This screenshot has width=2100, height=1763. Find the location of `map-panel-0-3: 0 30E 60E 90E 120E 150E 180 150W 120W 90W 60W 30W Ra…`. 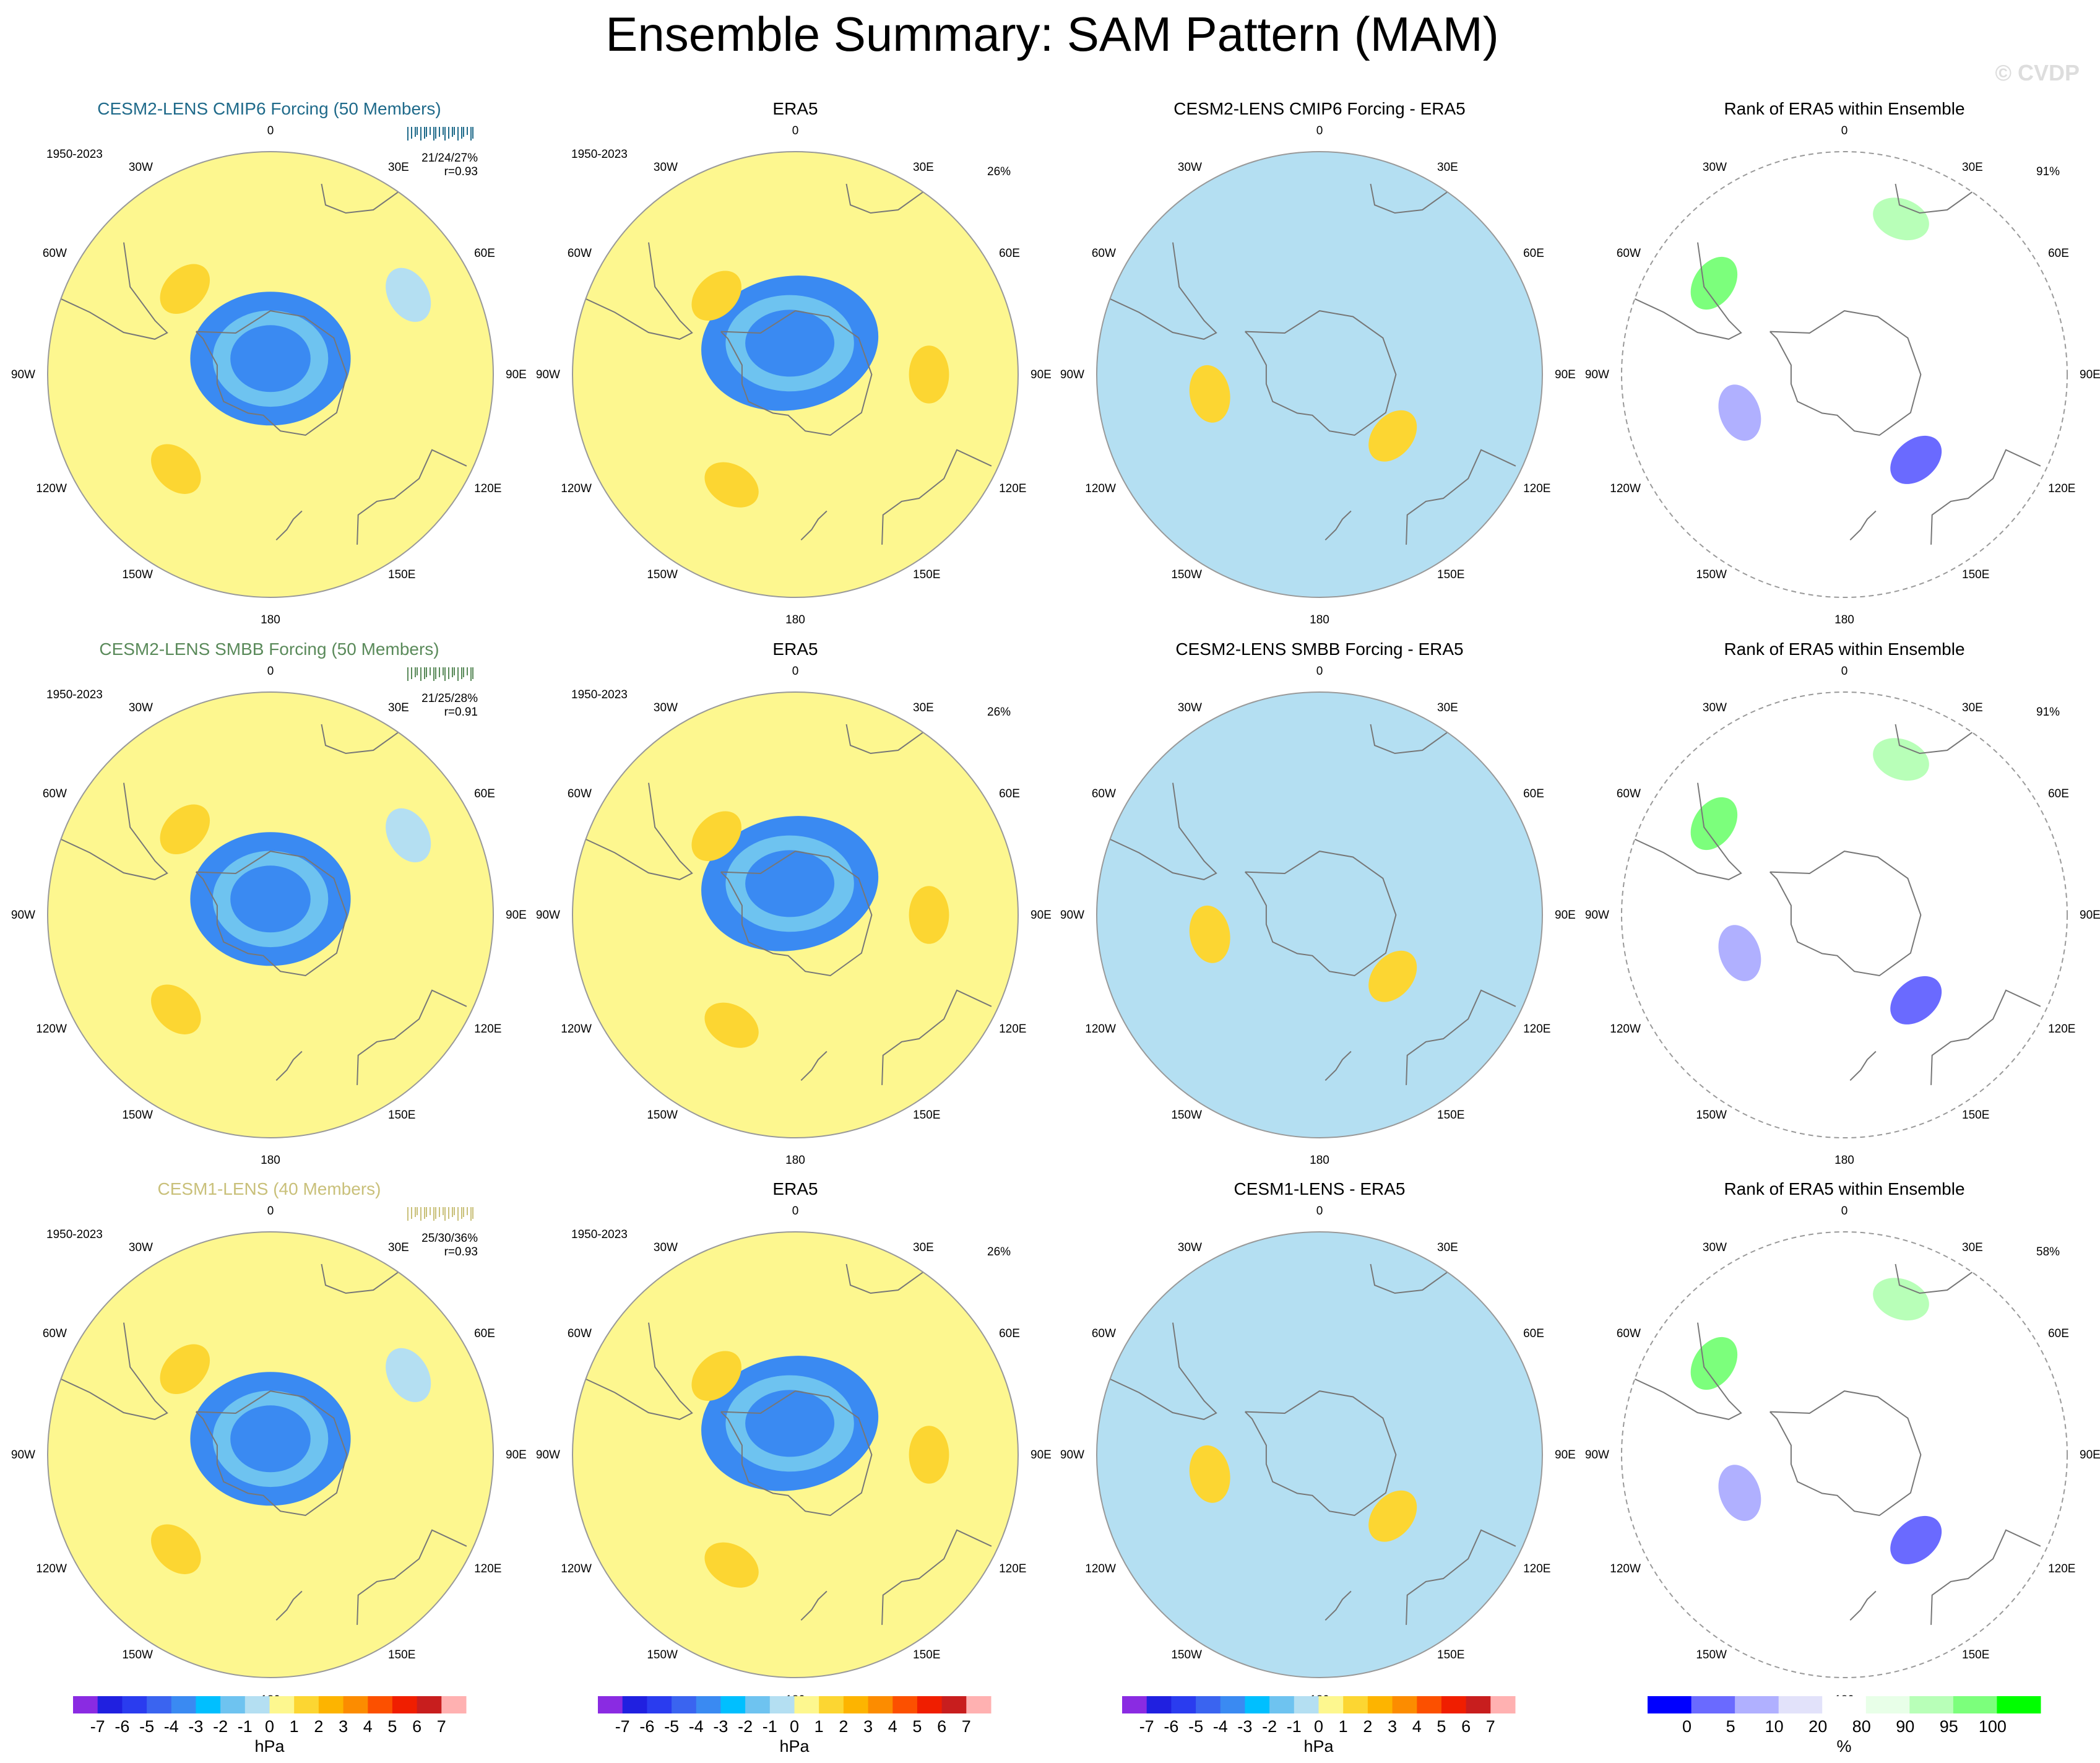

map-panel-0-3: 0 30E 60E 90E 120E 150E 180 150W 120W 90W 60W 30W Ra… is located at coordinates (1842, 362).